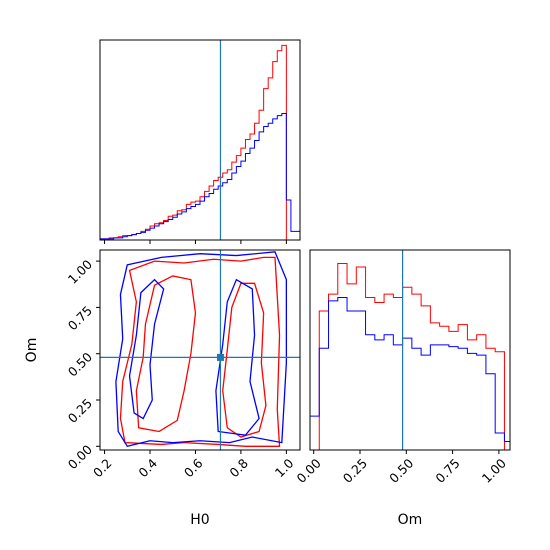 This screenshot has width=550, height=550. I want to click on om-tick-label: 0.75, so click(80, 318).